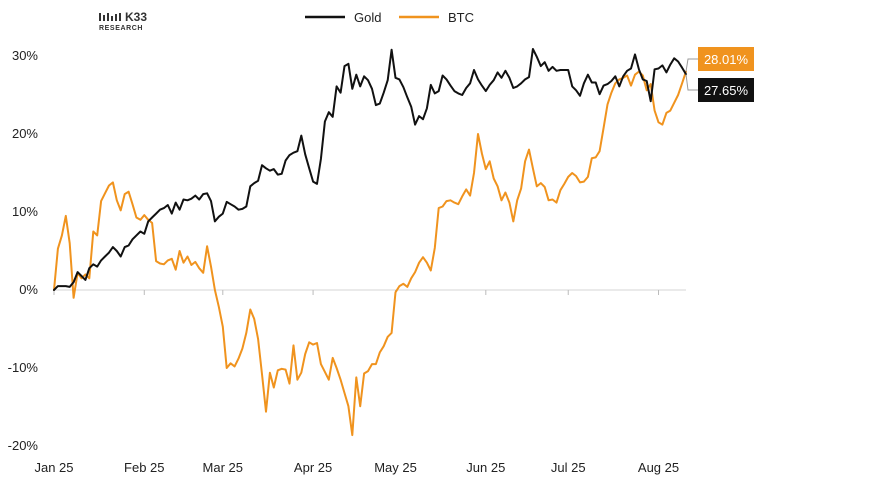 This screenshot has width=884, height=480. I want to click on x-tick-label: Aug 25, so click(658, 467).